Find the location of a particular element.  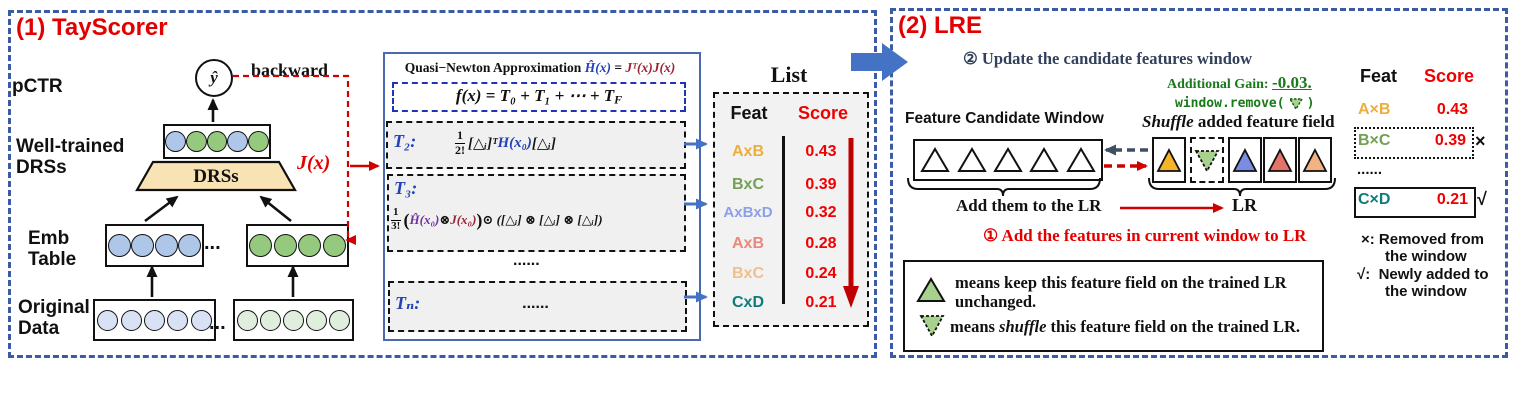

jx-label: J(x) is located at coordinates (314, 163).